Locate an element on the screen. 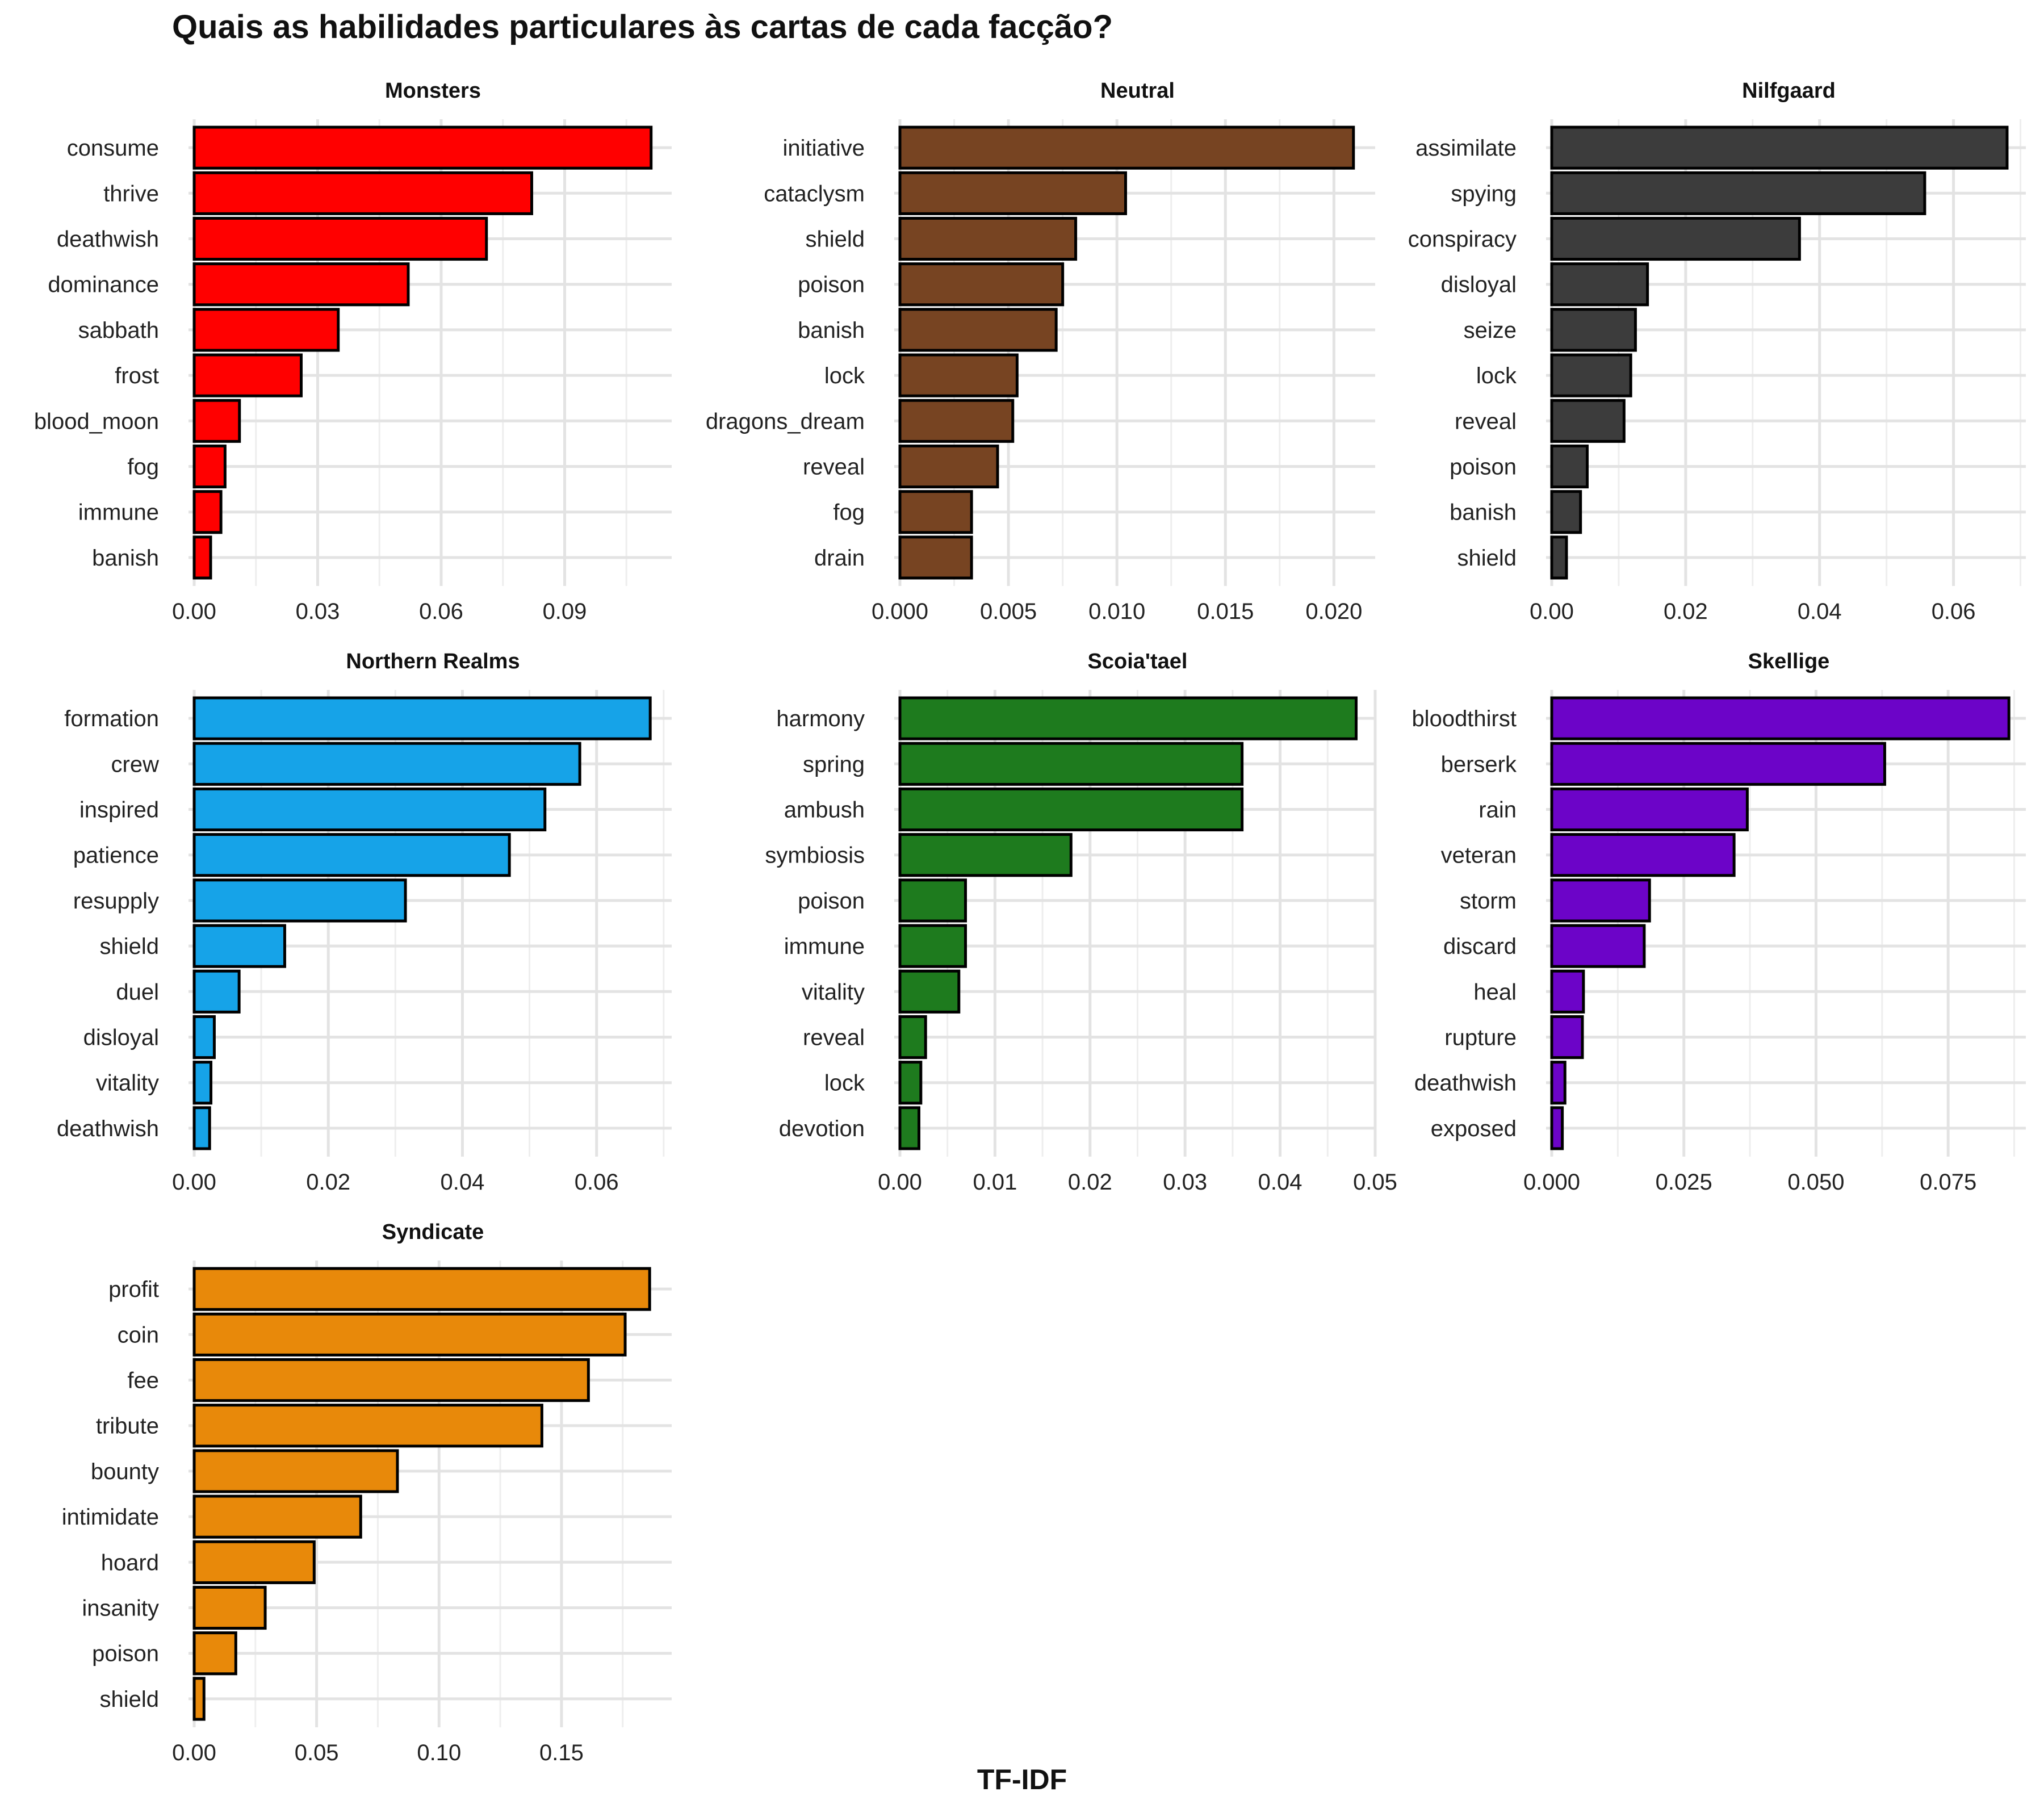 This screenshot has height=1817, width=2044. bar-northern-realms-deathwish is located at coordinates (201, 1128).